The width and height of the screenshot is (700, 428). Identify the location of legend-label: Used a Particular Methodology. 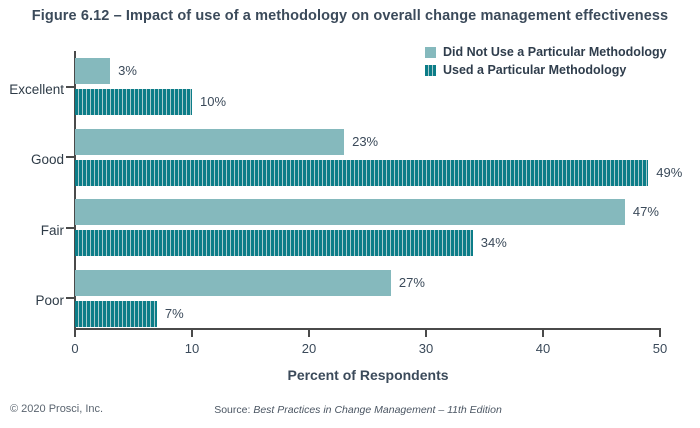
(535, 70).